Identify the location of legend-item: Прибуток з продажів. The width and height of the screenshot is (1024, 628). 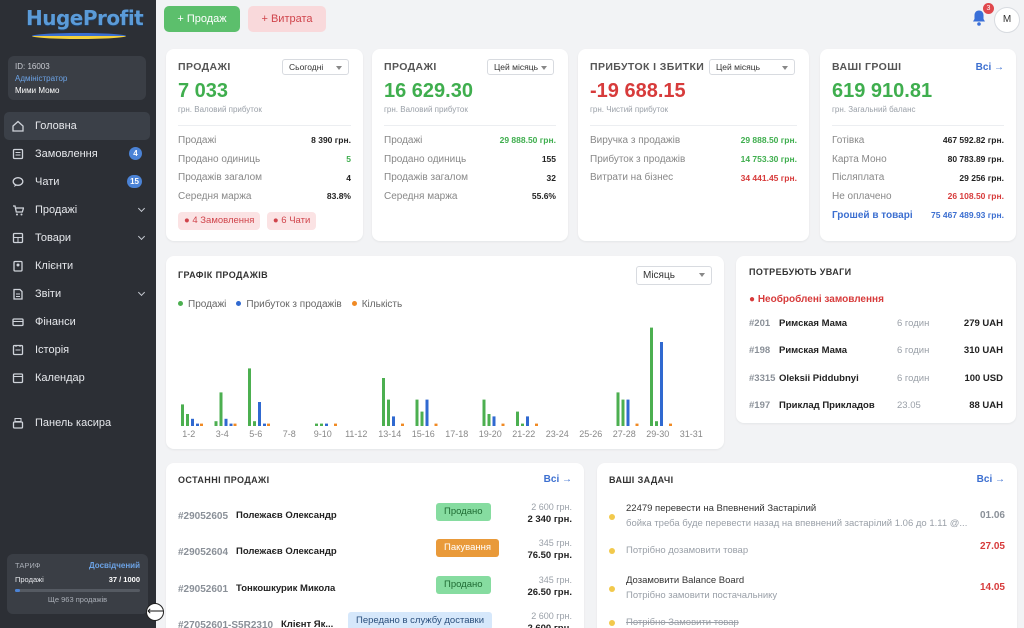
(289, 304).